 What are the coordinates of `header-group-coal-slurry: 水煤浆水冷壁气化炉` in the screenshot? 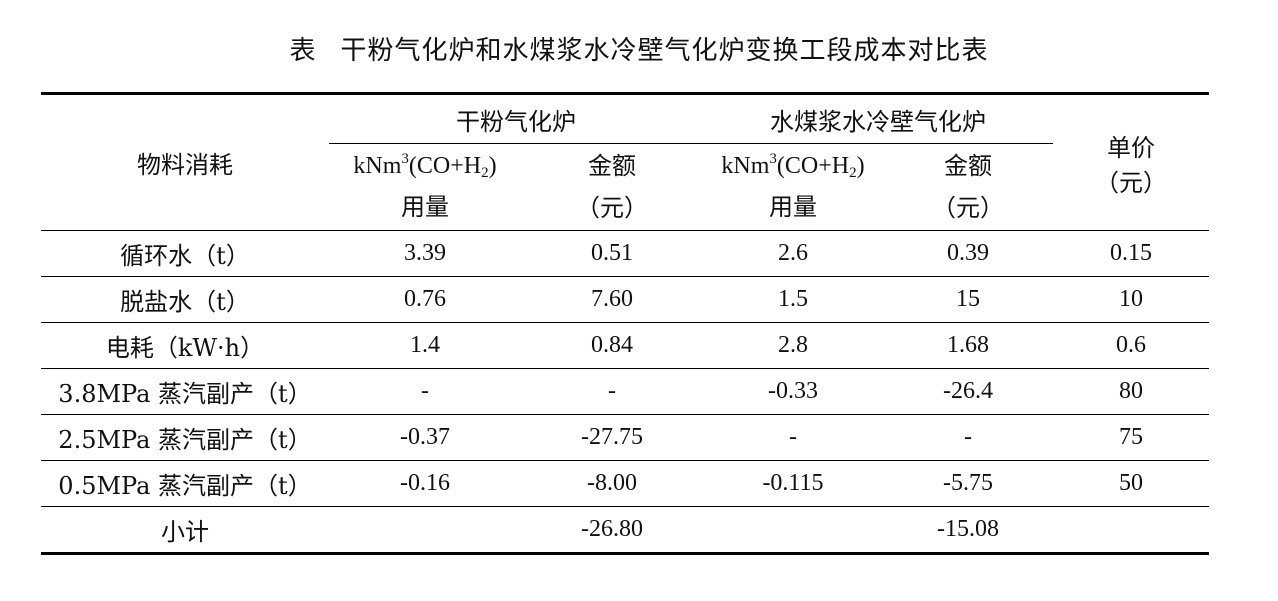 It's located at (878, 118).